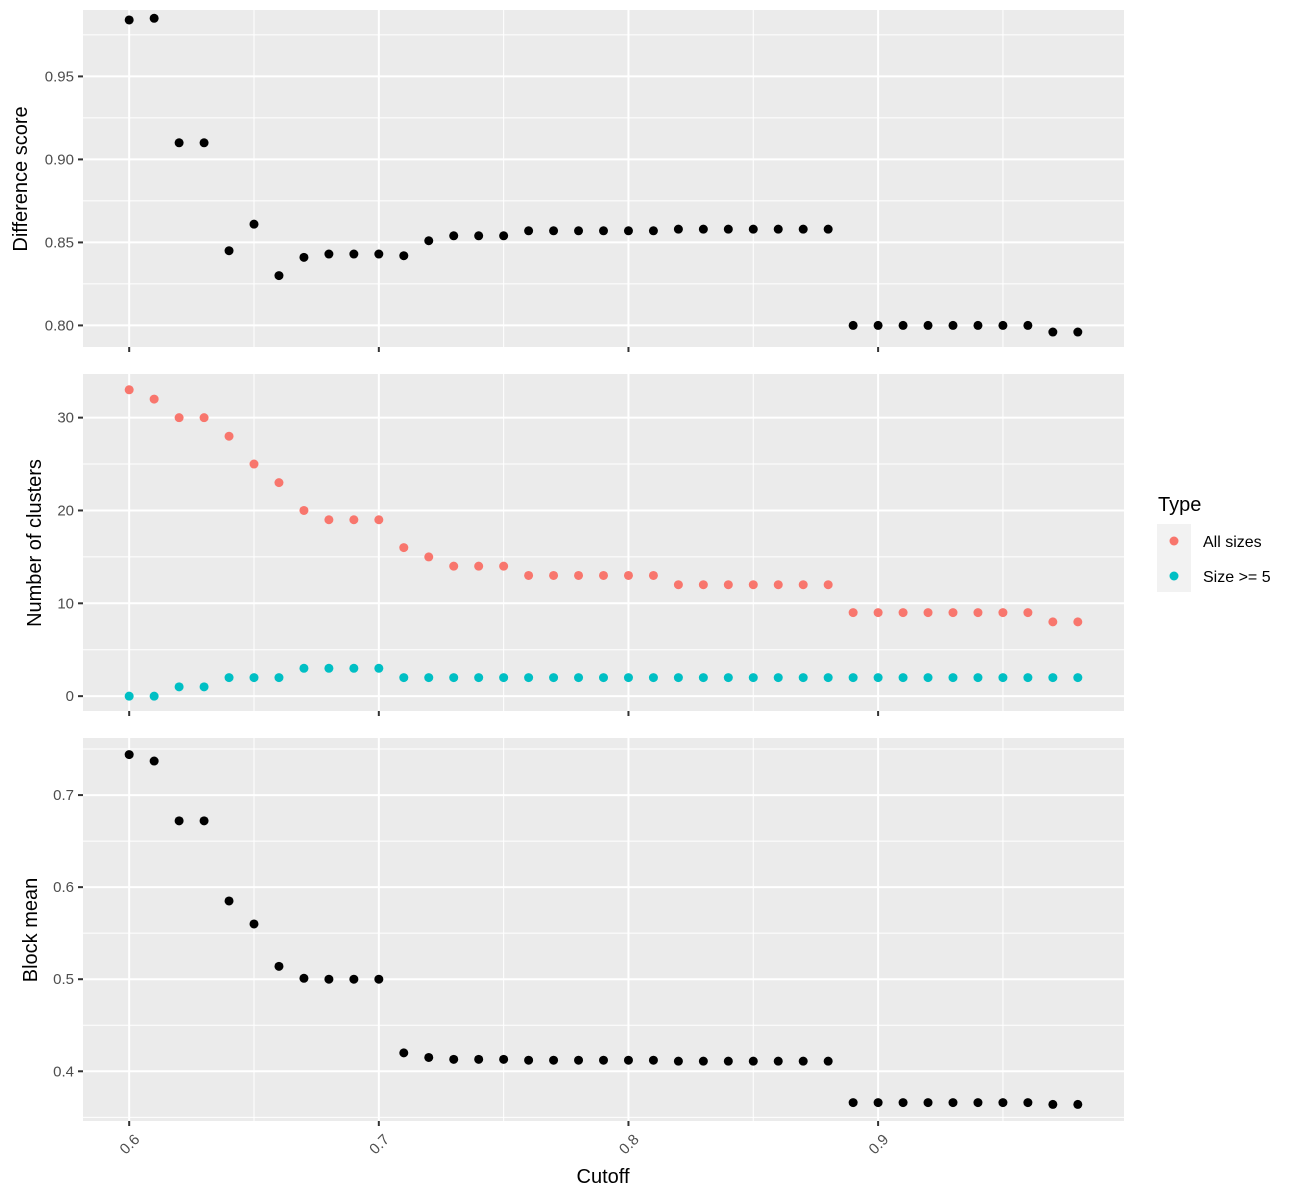 Image resolution: width=1300 pixels, height=1200 pixels. What do you see at coordinates (1214, 543) in the screenshot?
I see `legend: Type All sizes Size >= 5` at bounding box center [1214, 543].